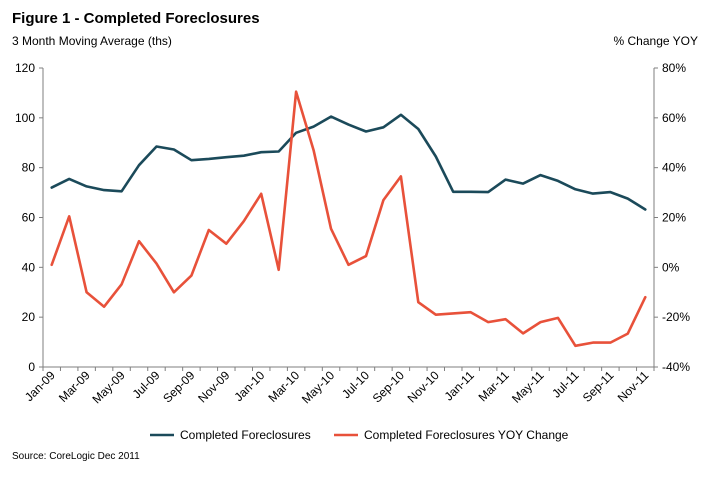 This screenshot has height=477, width=710. What do you see at coordinates (283, 386) in the screenshot?
I see `x-axis-tick-label: Mar-10` at bounding box center [283, 386].